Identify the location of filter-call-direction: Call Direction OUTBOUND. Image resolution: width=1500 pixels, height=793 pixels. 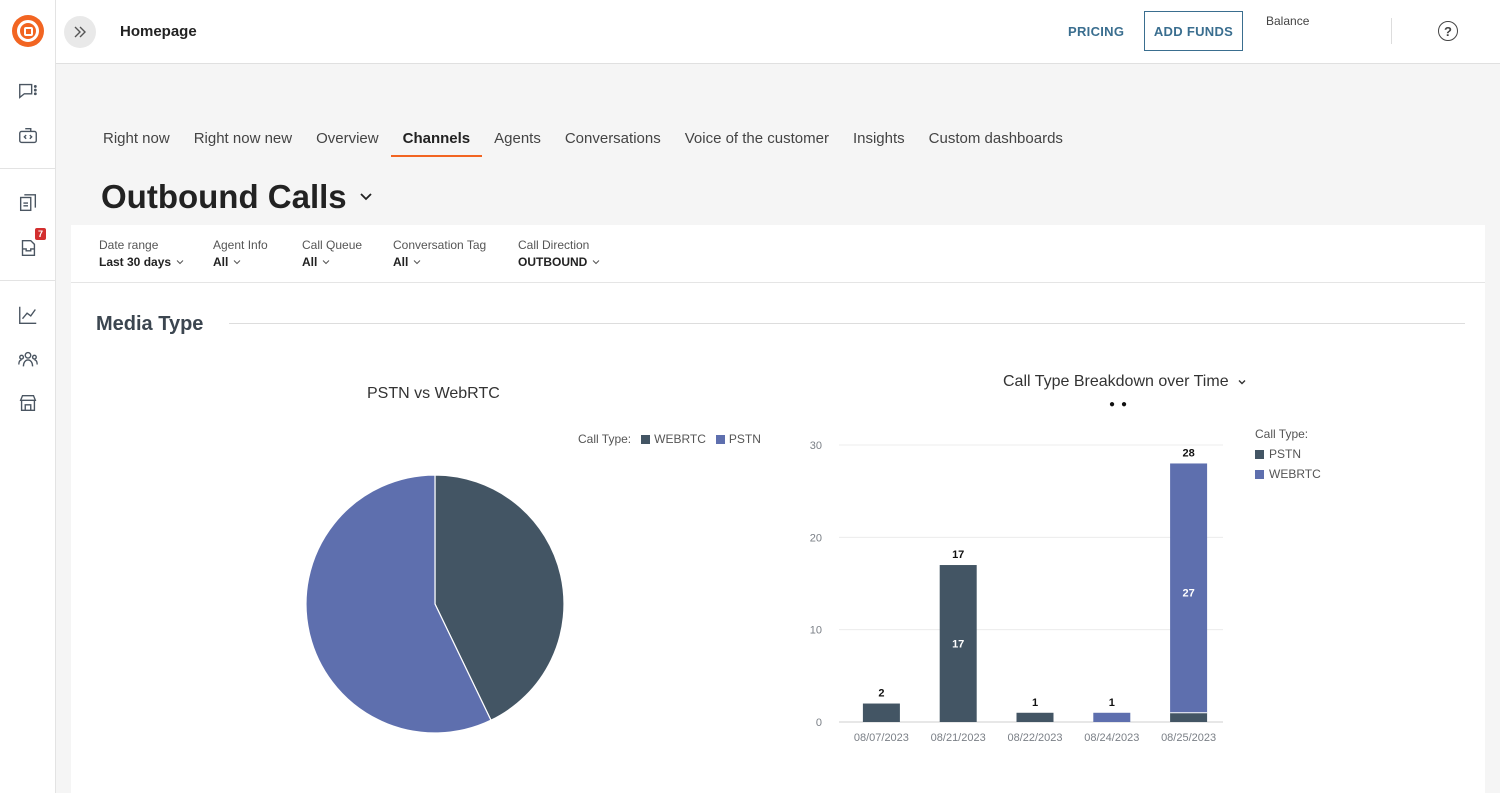
(559, 253).